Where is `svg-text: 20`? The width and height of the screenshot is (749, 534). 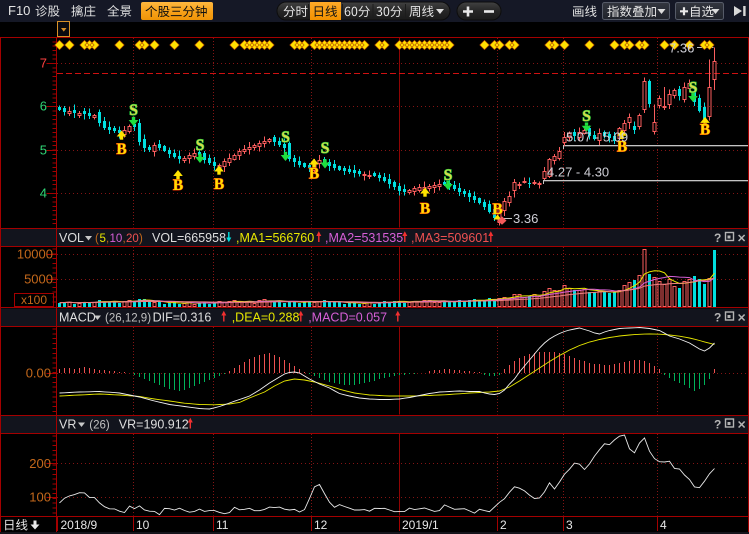 svg-text: 20 is located at coordinates (132, 239).